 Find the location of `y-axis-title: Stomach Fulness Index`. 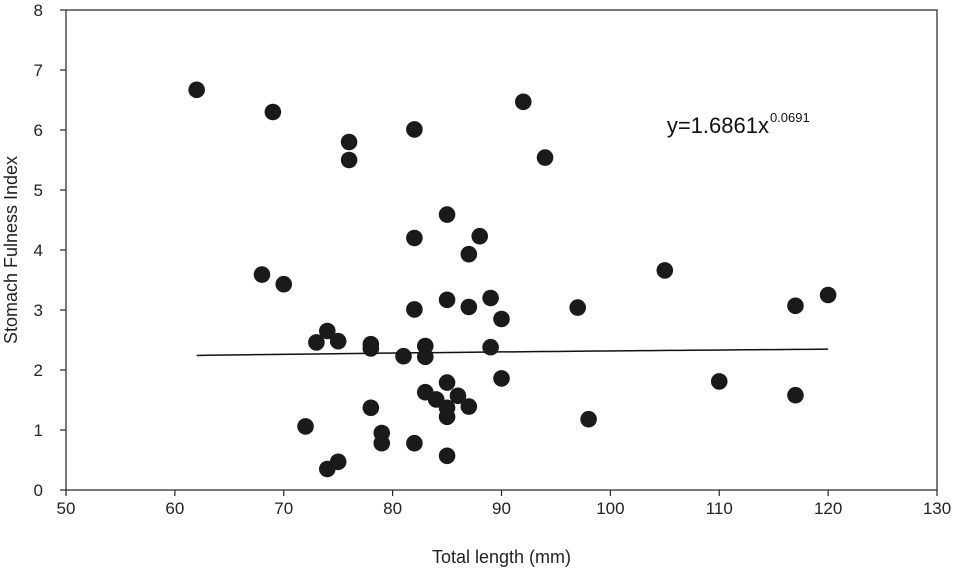

y-axis-title: Stomach Fulness Index is located at coordinates (11, 250).